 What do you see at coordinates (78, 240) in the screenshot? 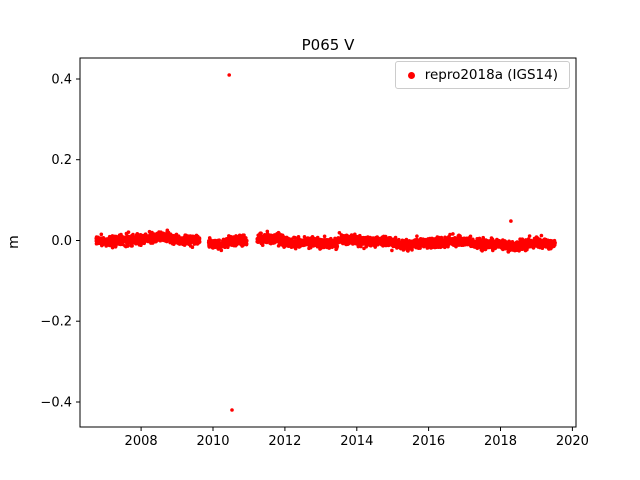
I see `y-axis-ticks` at bounding box center [78, 240].